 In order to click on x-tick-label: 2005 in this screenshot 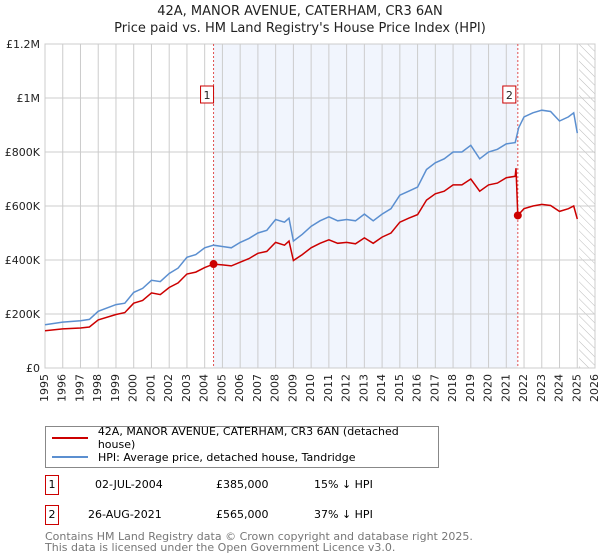, I will do `click(221, 388)`.